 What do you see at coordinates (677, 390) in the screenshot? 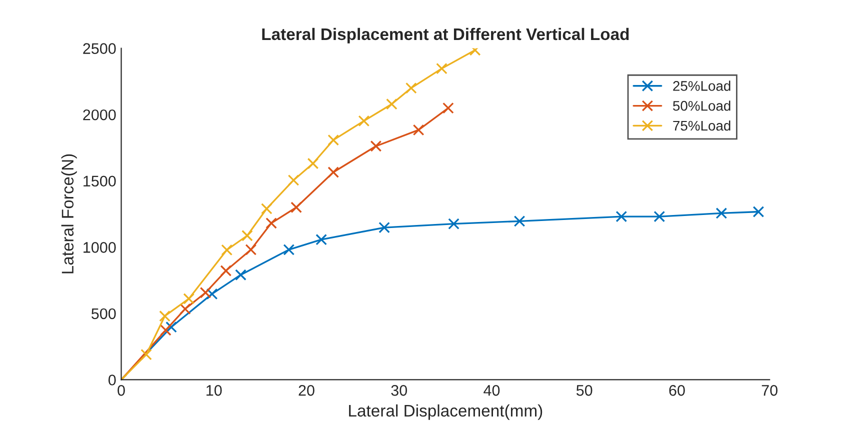
I see `x-tick-label: 60` at bounding box center [677, 390].